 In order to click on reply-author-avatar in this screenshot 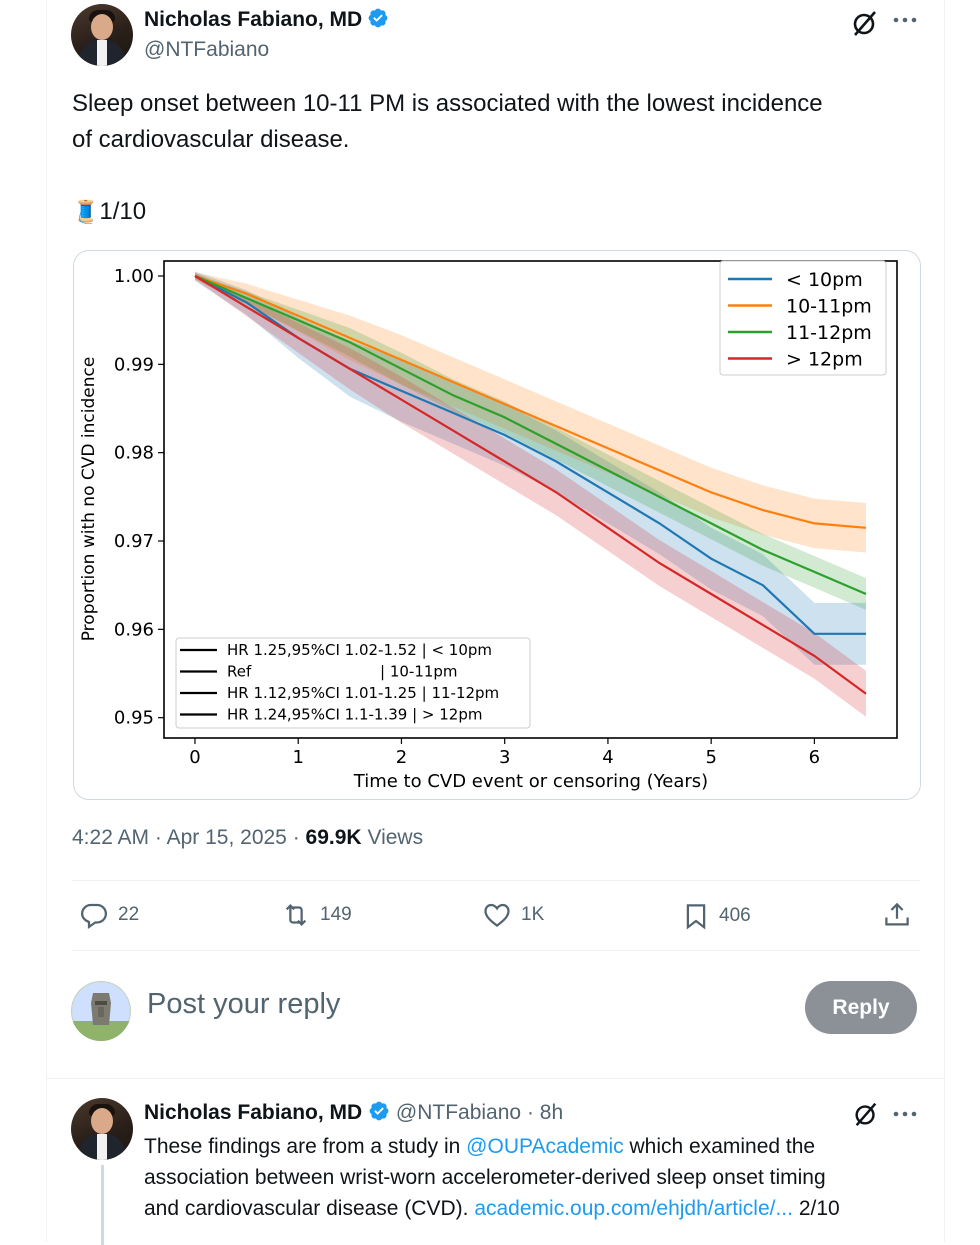, I will do `click(102, 1129)`.